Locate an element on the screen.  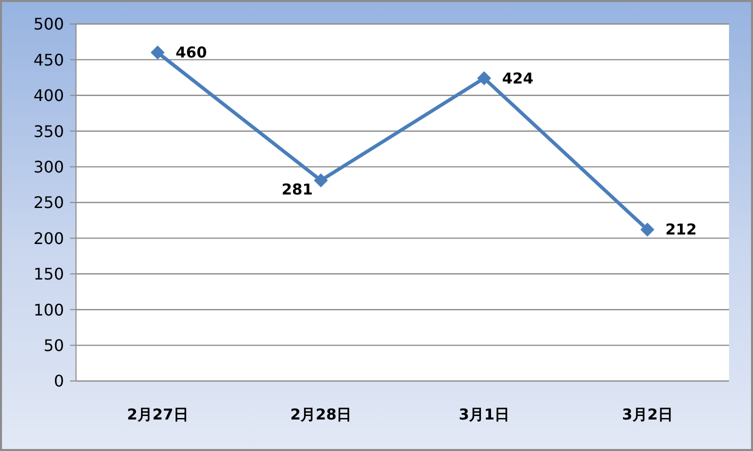
x-tick-label: 2月28日 is located at coordinates (321, 415).